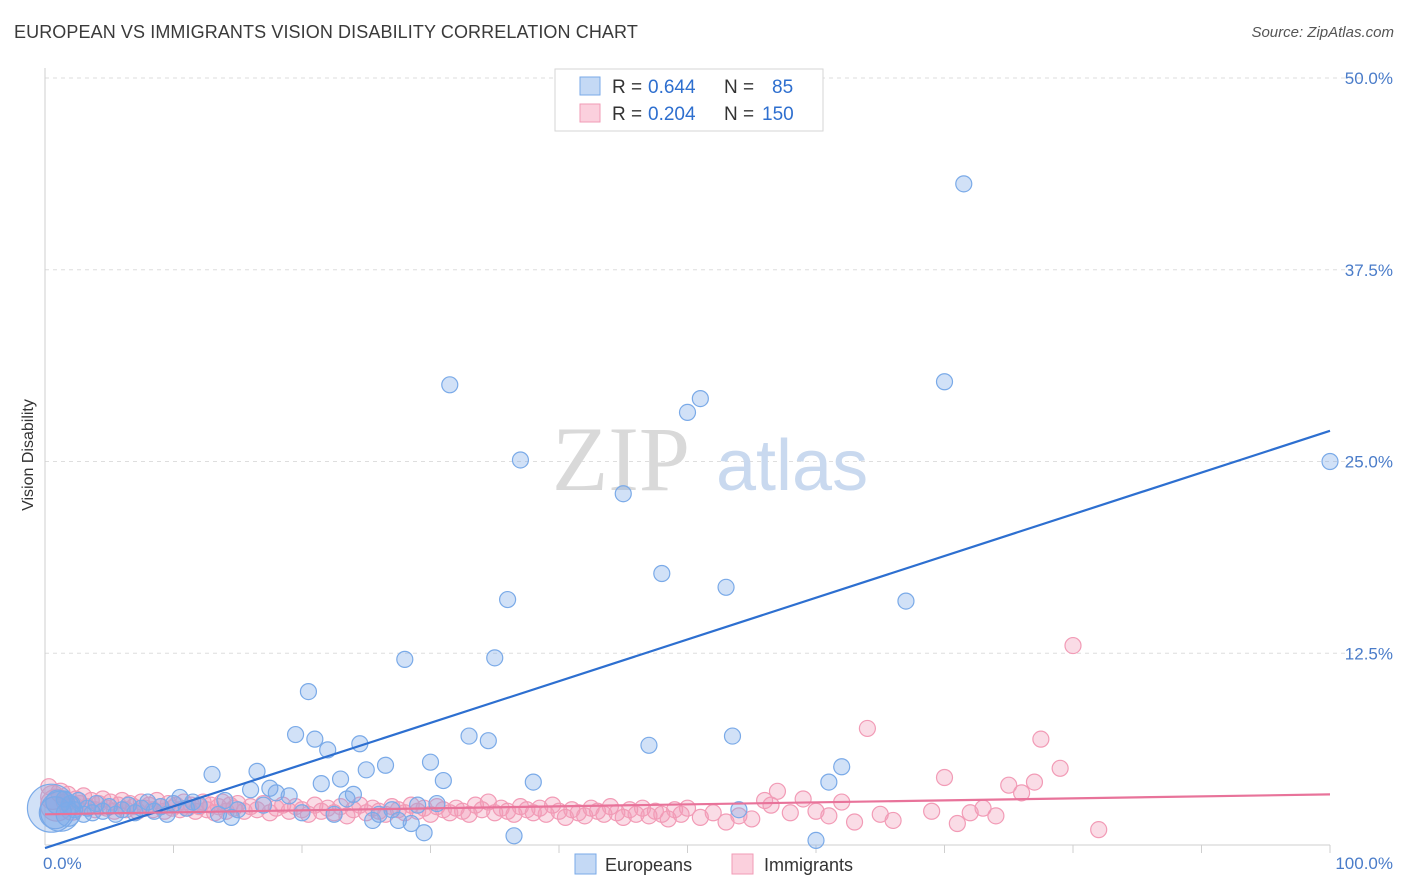  Describe the element at coordinates (778, 114) in the screenshot. I see `legend-n-value-immigrants: 150` at that location.